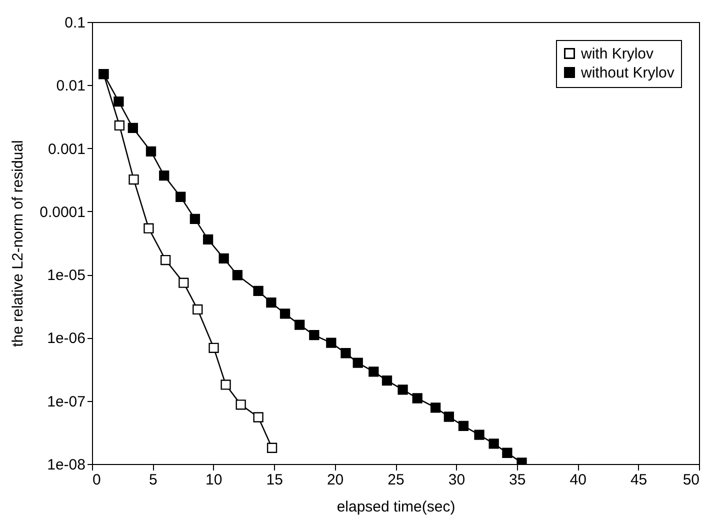 The width and height of the screenshot is (725, 524). I want to click on x-tick-label: 35, so click(517, 480).